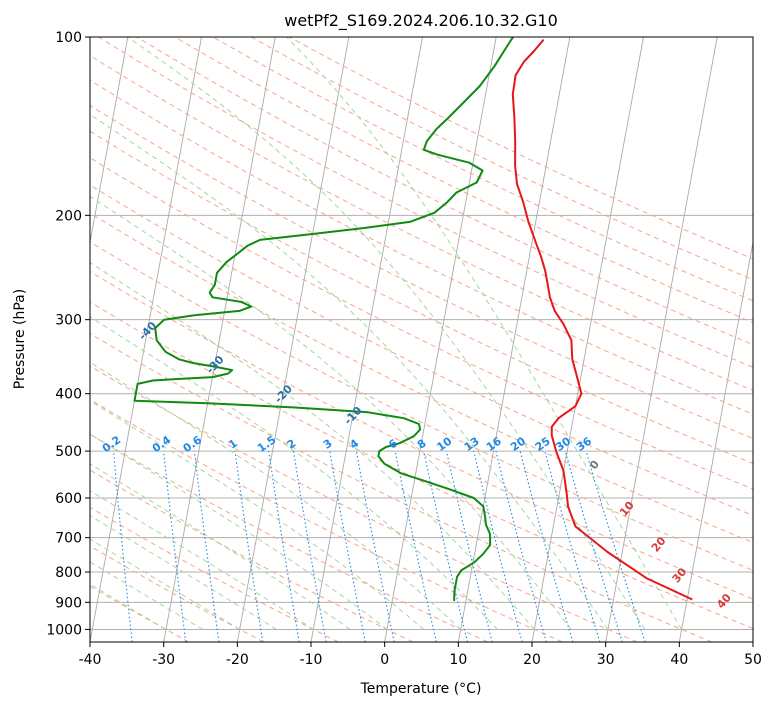 The width and height of the screenshot is (775, 708). I want to click on y-tick-label: 500, so click(68, 452).